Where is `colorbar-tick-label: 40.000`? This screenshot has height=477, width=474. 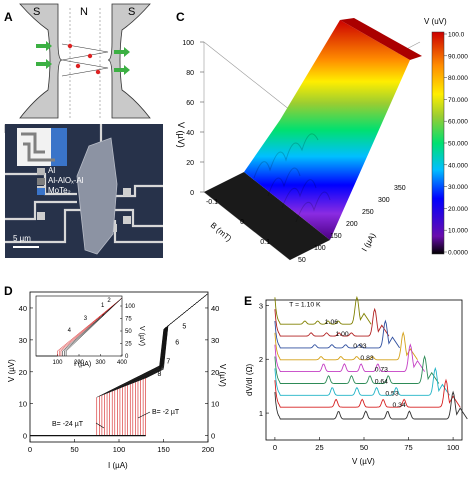
colorbar-tick-label: 40.000 is located at coordinates (458, 165).